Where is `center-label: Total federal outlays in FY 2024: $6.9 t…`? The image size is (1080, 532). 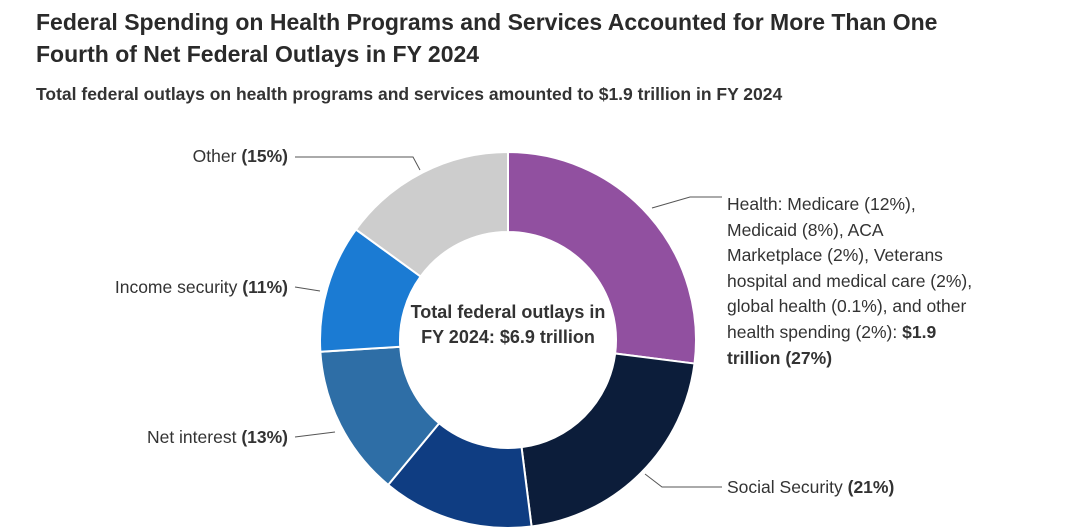
center-label: Total federal outlays in FY 2024: $6.9 t… is located at coordinates (508, 324).